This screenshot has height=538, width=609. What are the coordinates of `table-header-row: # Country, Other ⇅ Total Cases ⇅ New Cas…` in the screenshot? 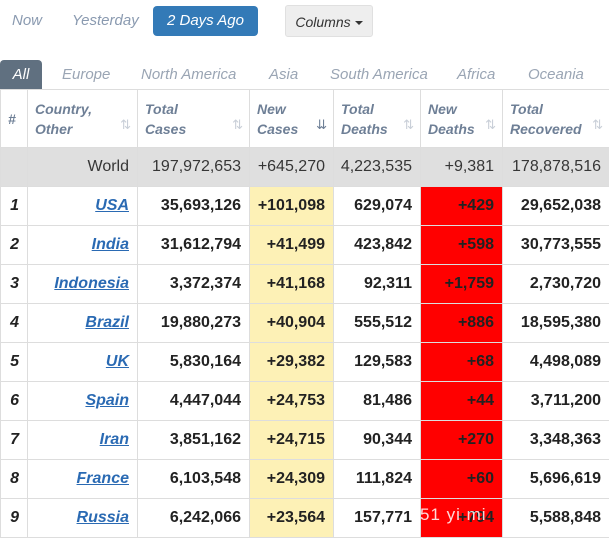 It's located at (305, 119).